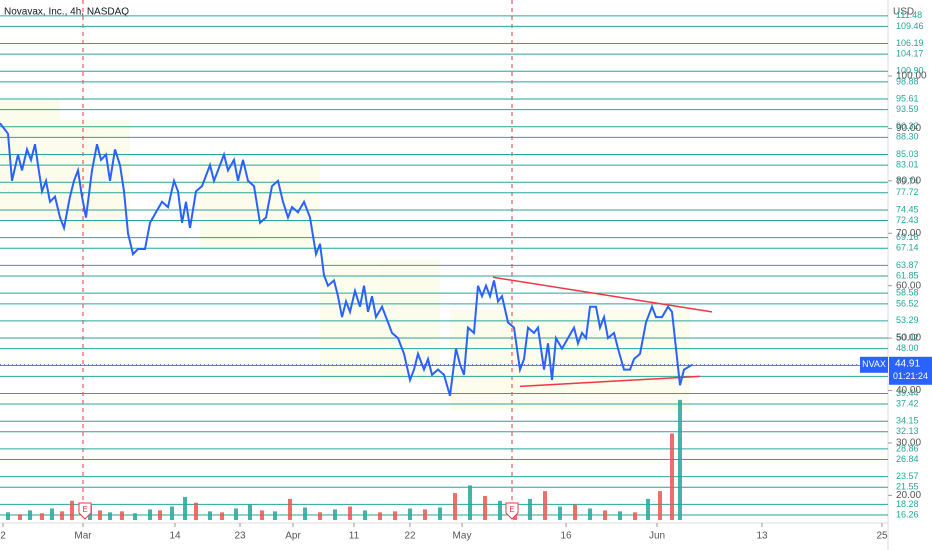 The height and width of the screenshot is (550, 932). I want to click on x-tick-label: 14, so click(175, 536).